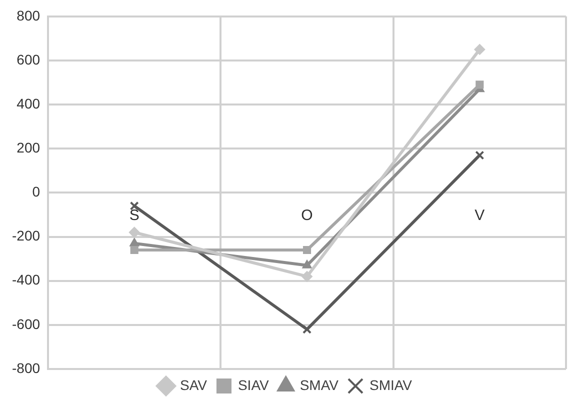  Describe the element at coordinates (28, 147) in the screenshot. I see `y-tick-label: 200` at that location.